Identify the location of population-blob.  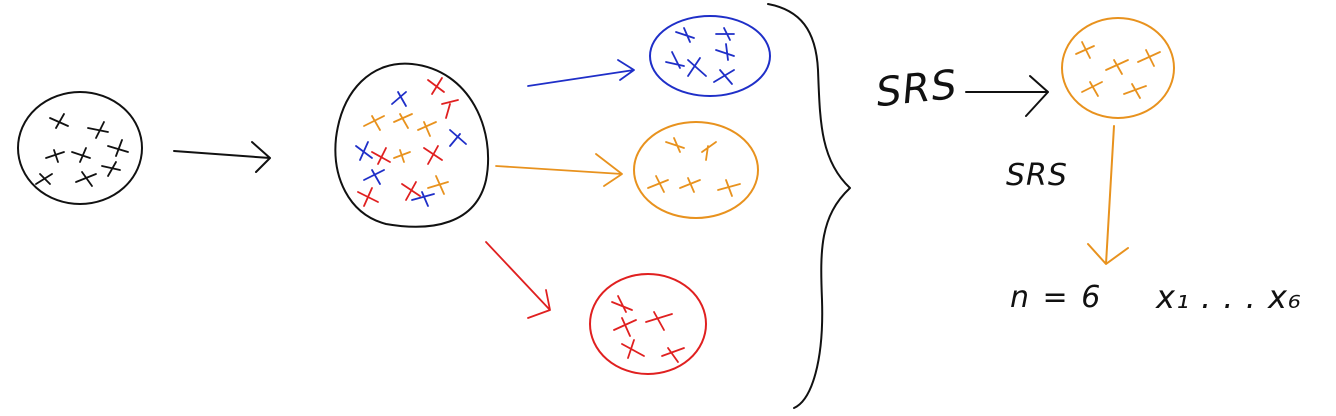
(80, 148).